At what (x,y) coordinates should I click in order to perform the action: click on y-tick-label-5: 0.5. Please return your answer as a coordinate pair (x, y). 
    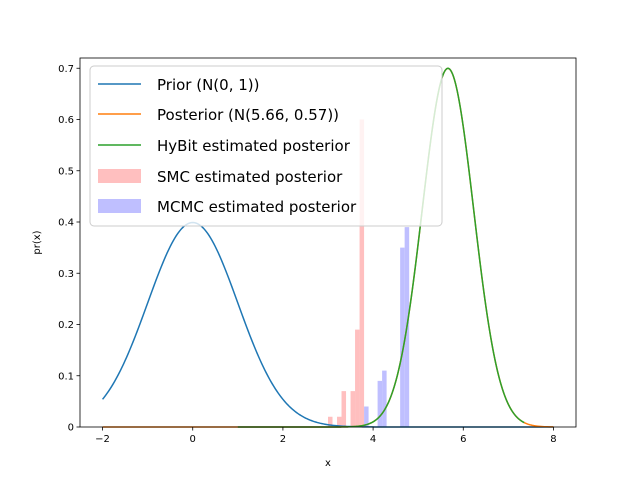
    Looking at the image, I should click on (66, 171).